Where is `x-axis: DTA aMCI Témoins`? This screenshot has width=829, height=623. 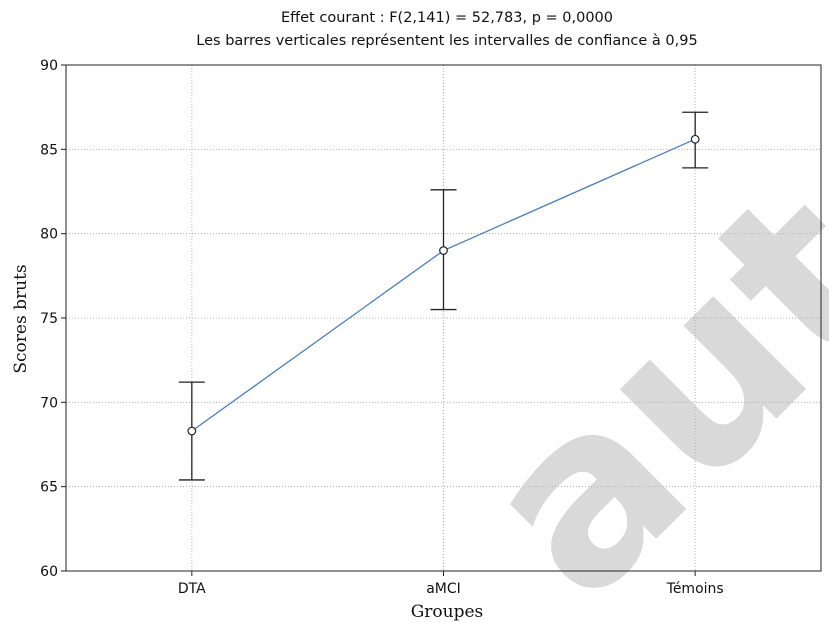 x-axis: DTA aMCI Témoins is located at coordinates (451, 584).